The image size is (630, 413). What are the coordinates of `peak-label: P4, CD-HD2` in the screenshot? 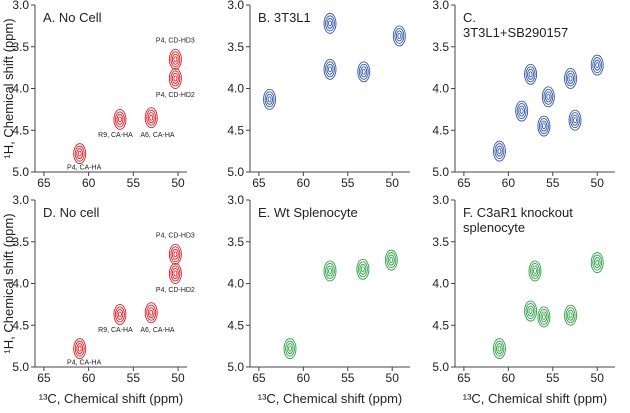 It's located at (175, 290).